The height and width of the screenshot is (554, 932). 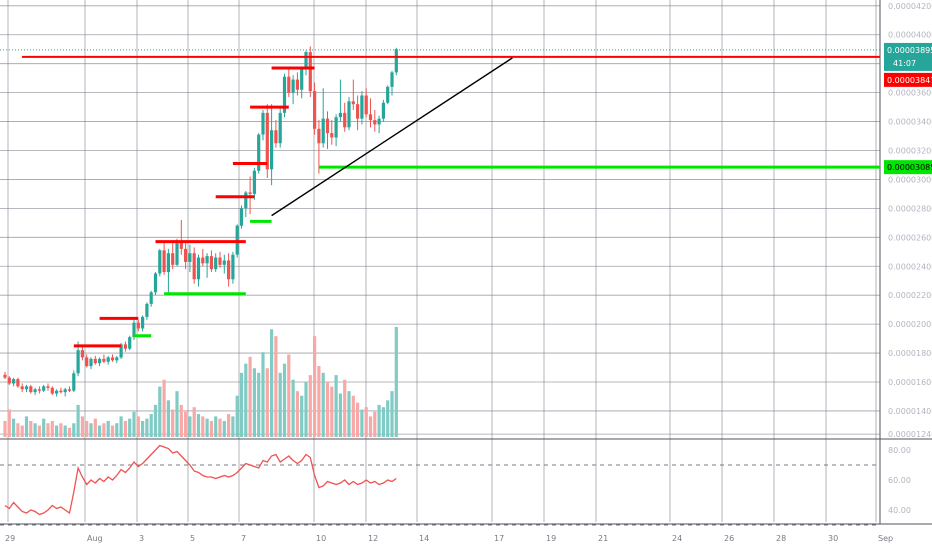 I want to click on price-axis-label: 0.00001400, so click(x=910, y=411).